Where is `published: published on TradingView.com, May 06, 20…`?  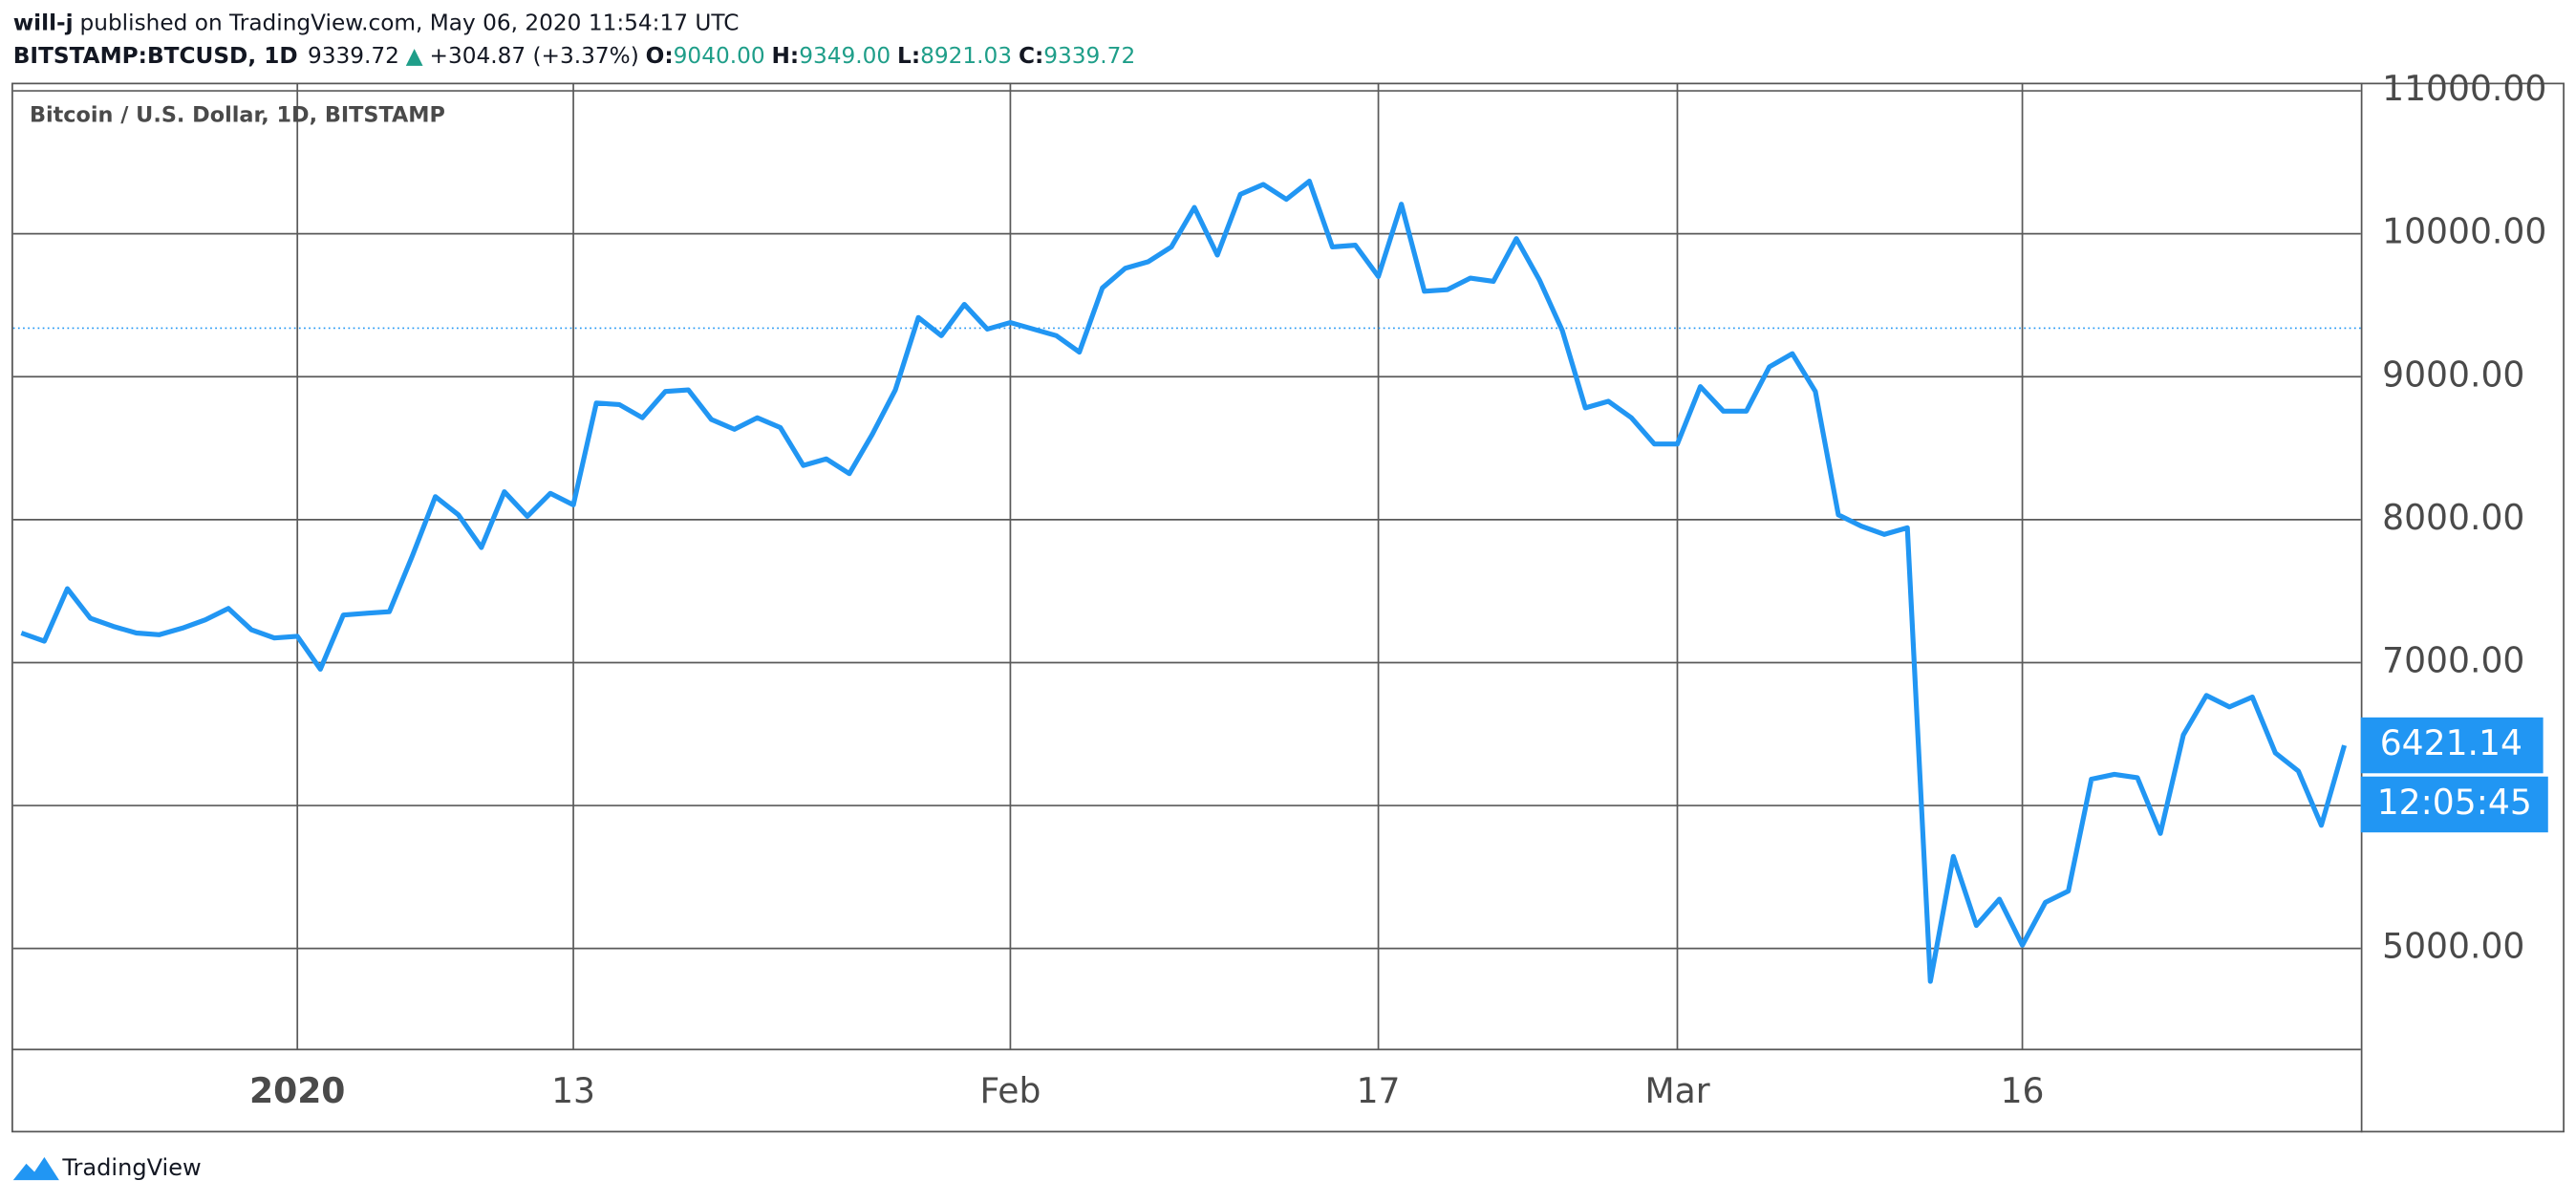
published: published on TradingView.com, May 06, 20… is located at coordinates (410, 22).